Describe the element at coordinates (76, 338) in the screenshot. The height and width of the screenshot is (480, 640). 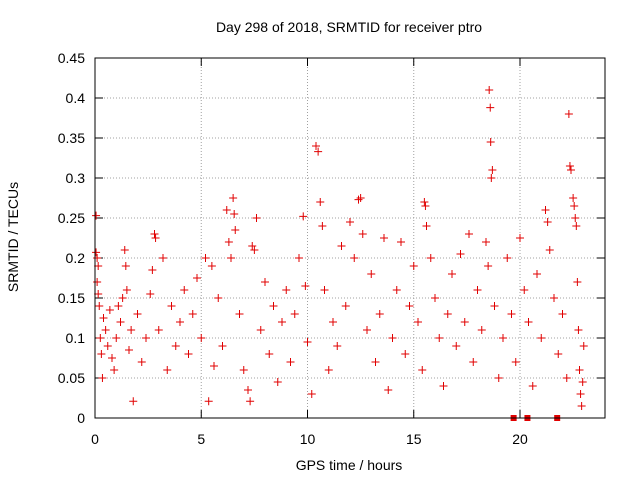
I see `y-tick-label: 0.1` at that location.